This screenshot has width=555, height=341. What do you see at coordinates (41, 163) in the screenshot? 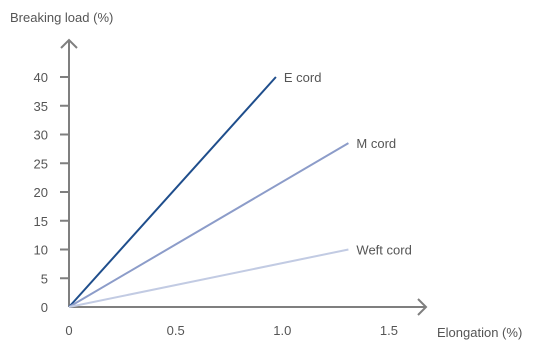
I see `y-tick-label: 25` at bounding box center [41, 163].